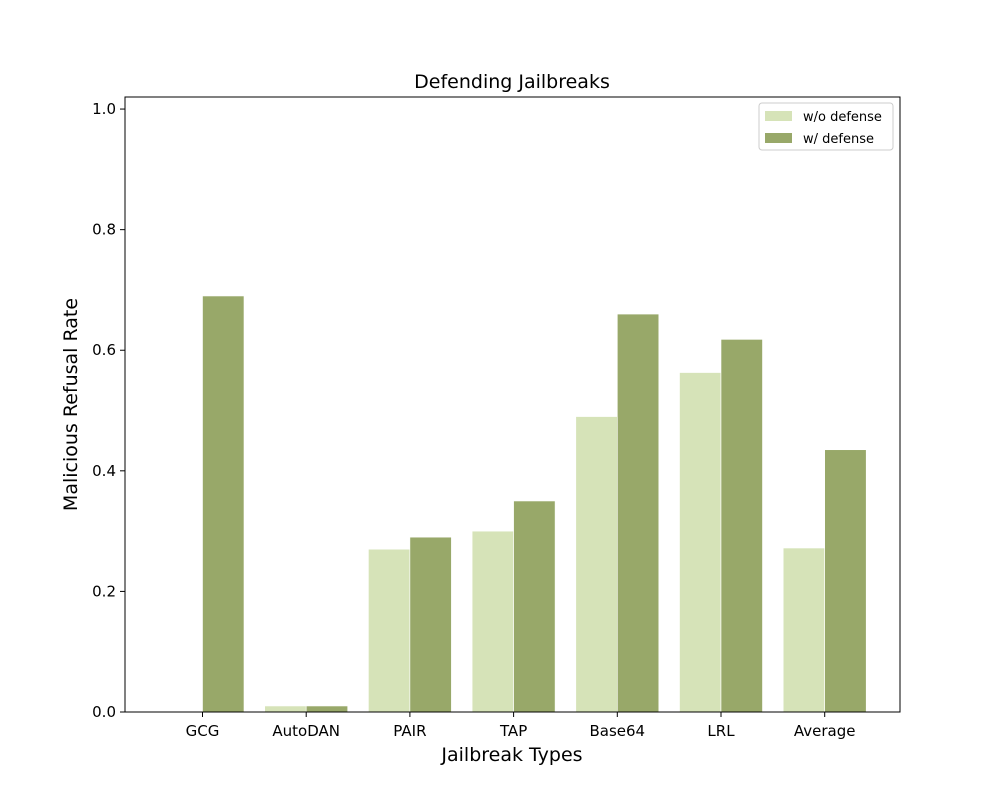  What do you see at coordinates (327, 709) in the screenshot?
I see `bar-with-defense-autodan` at bounding box center [327, 709].